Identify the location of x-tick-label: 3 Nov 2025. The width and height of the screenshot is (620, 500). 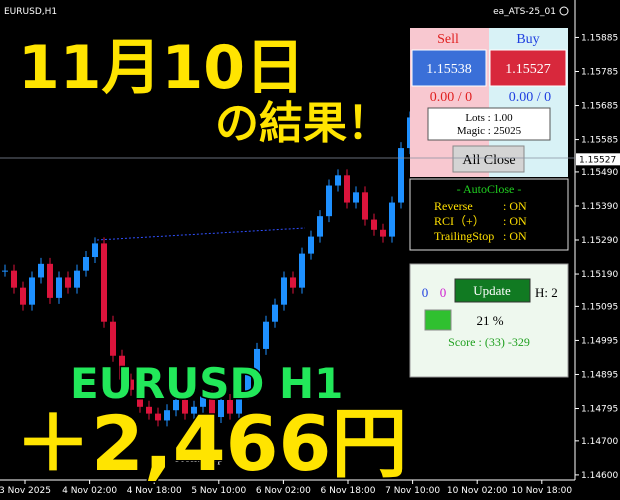
(25, 491).